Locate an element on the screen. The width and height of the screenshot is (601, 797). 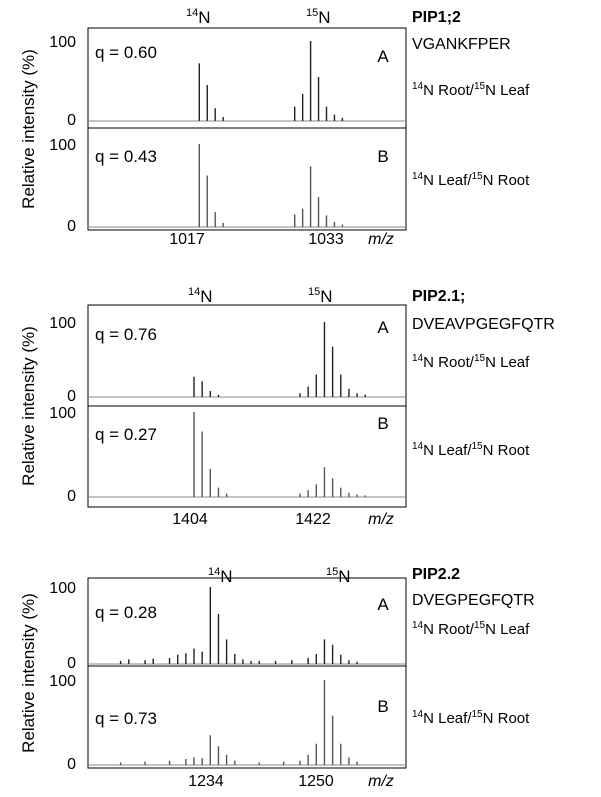
ytick-0-fig1-B: 0 is located at coordinates (71, 226).